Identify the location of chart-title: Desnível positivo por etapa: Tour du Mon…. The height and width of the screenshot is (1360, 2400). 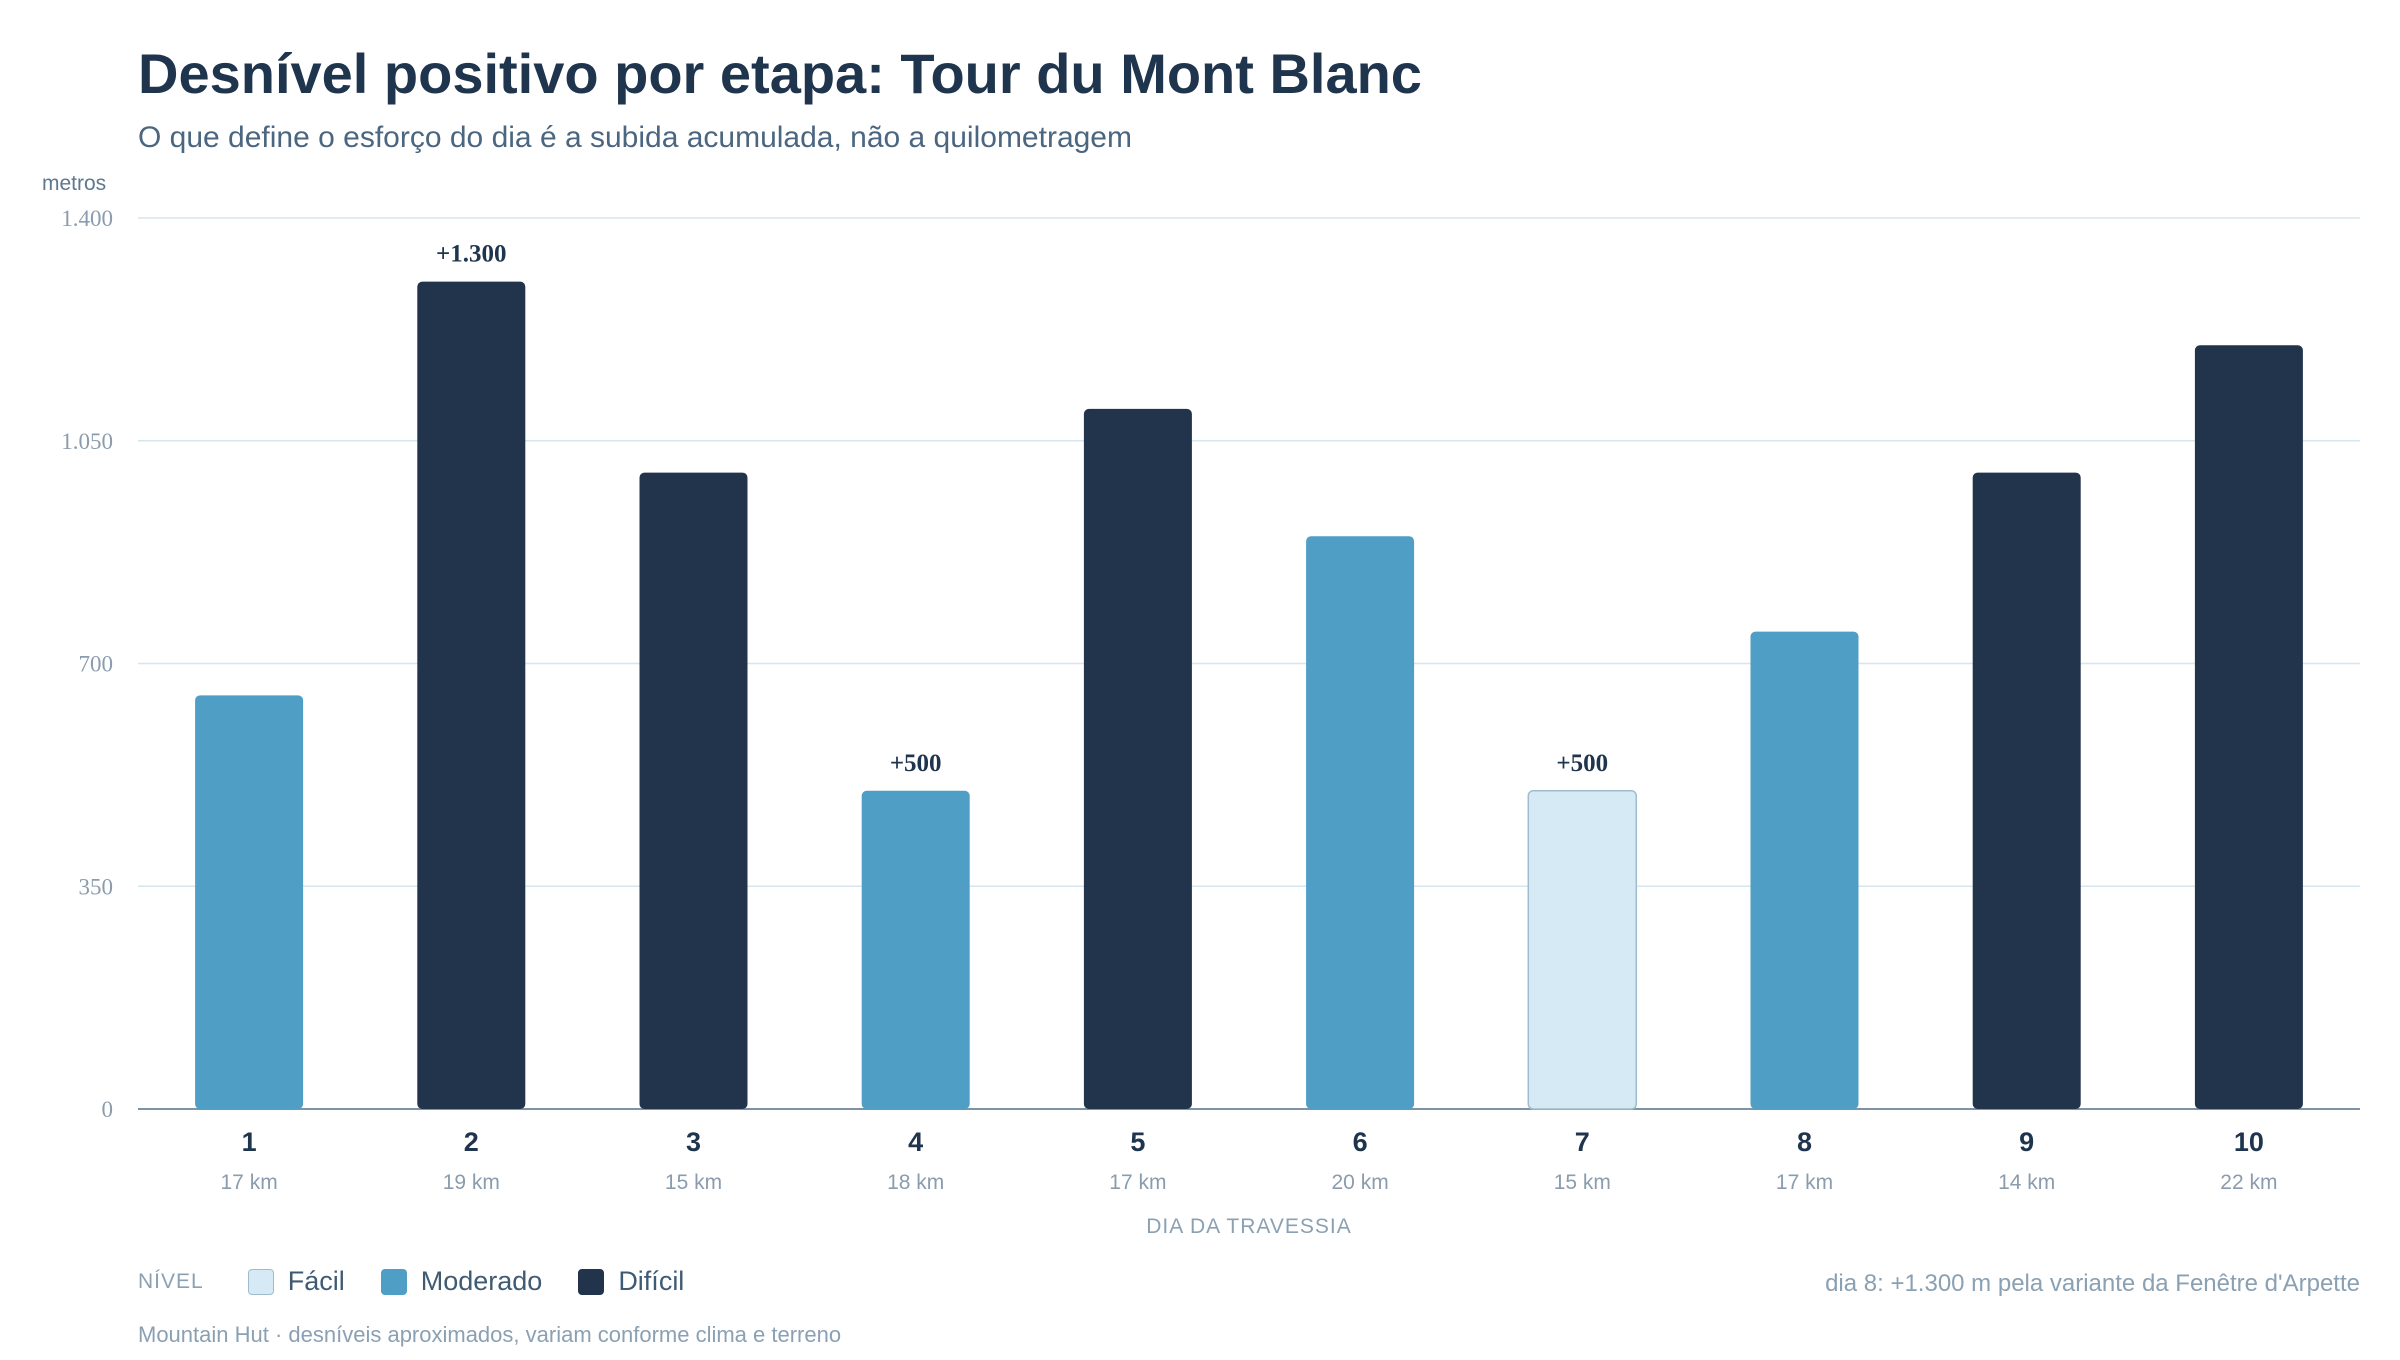
(780, 73).